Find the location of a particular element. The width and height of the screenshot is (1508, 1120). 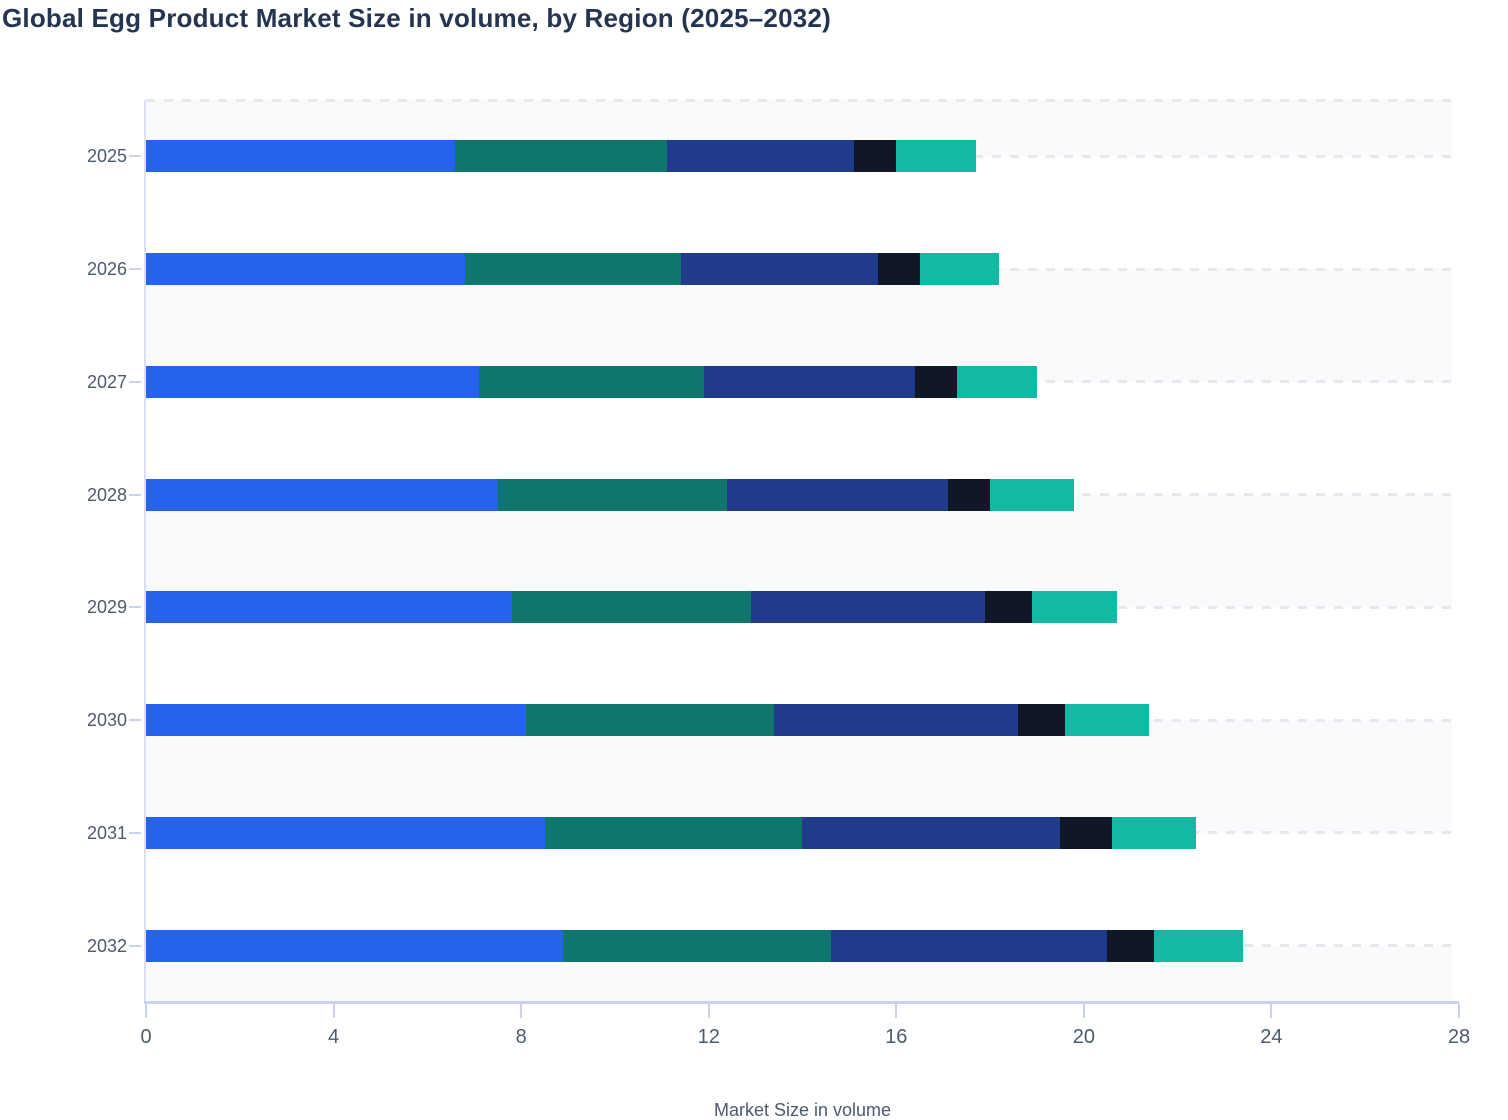

y-axis-label: 2030 is located at coordinates (106, 720).